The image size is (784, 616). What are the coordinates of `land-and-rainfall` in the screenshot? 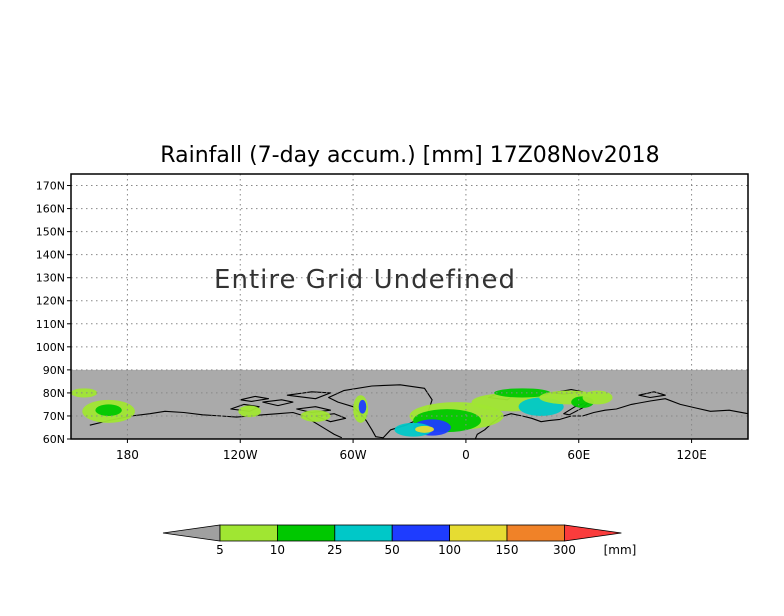 It's located at (409, 412).